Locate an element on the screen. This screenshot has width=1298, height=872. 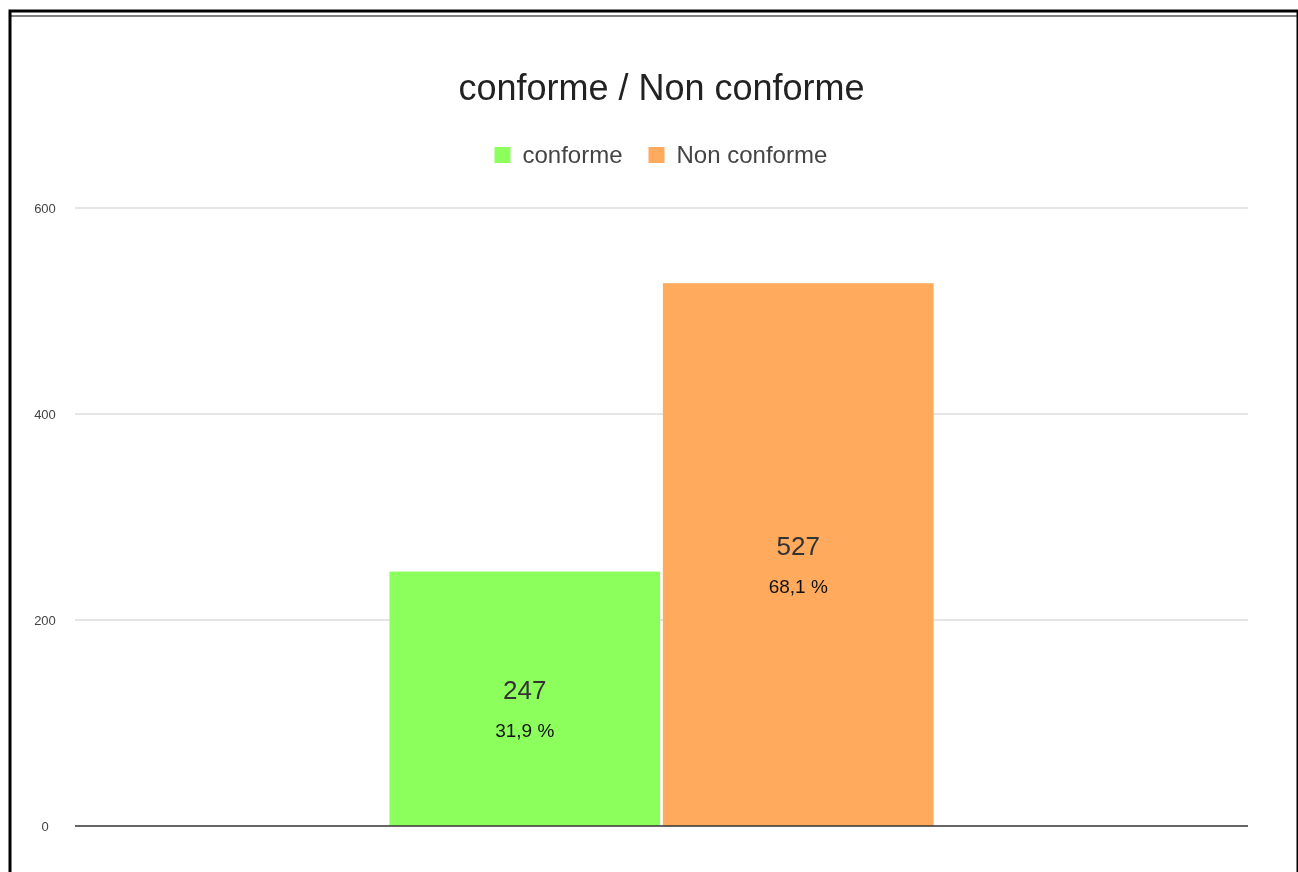
chart-title: conforme / Non conforme is located at coordinates (661, 87).